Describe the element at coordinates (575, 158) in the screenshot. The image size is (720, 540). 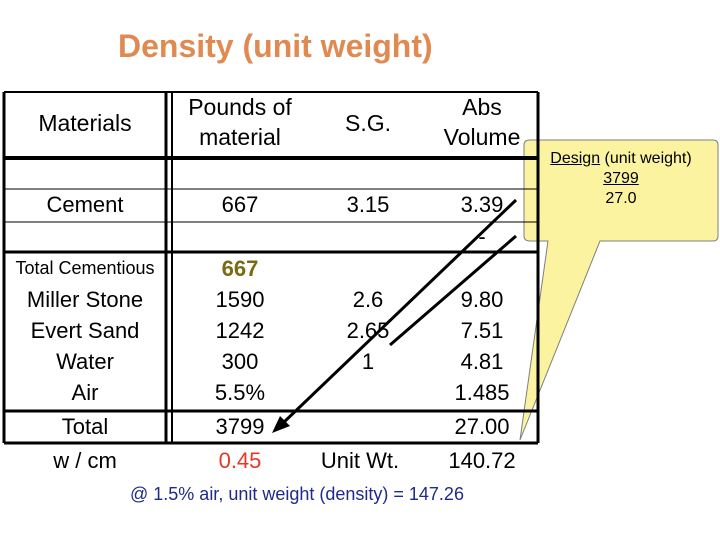
I see `callout-design-label: Design` at that location.